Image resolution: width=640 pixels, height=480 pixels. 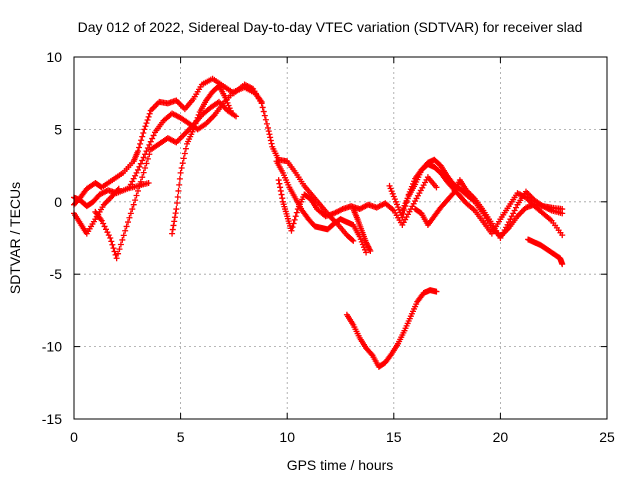 I want to click on y-tick-label: -5, so click(x=56, y=274).